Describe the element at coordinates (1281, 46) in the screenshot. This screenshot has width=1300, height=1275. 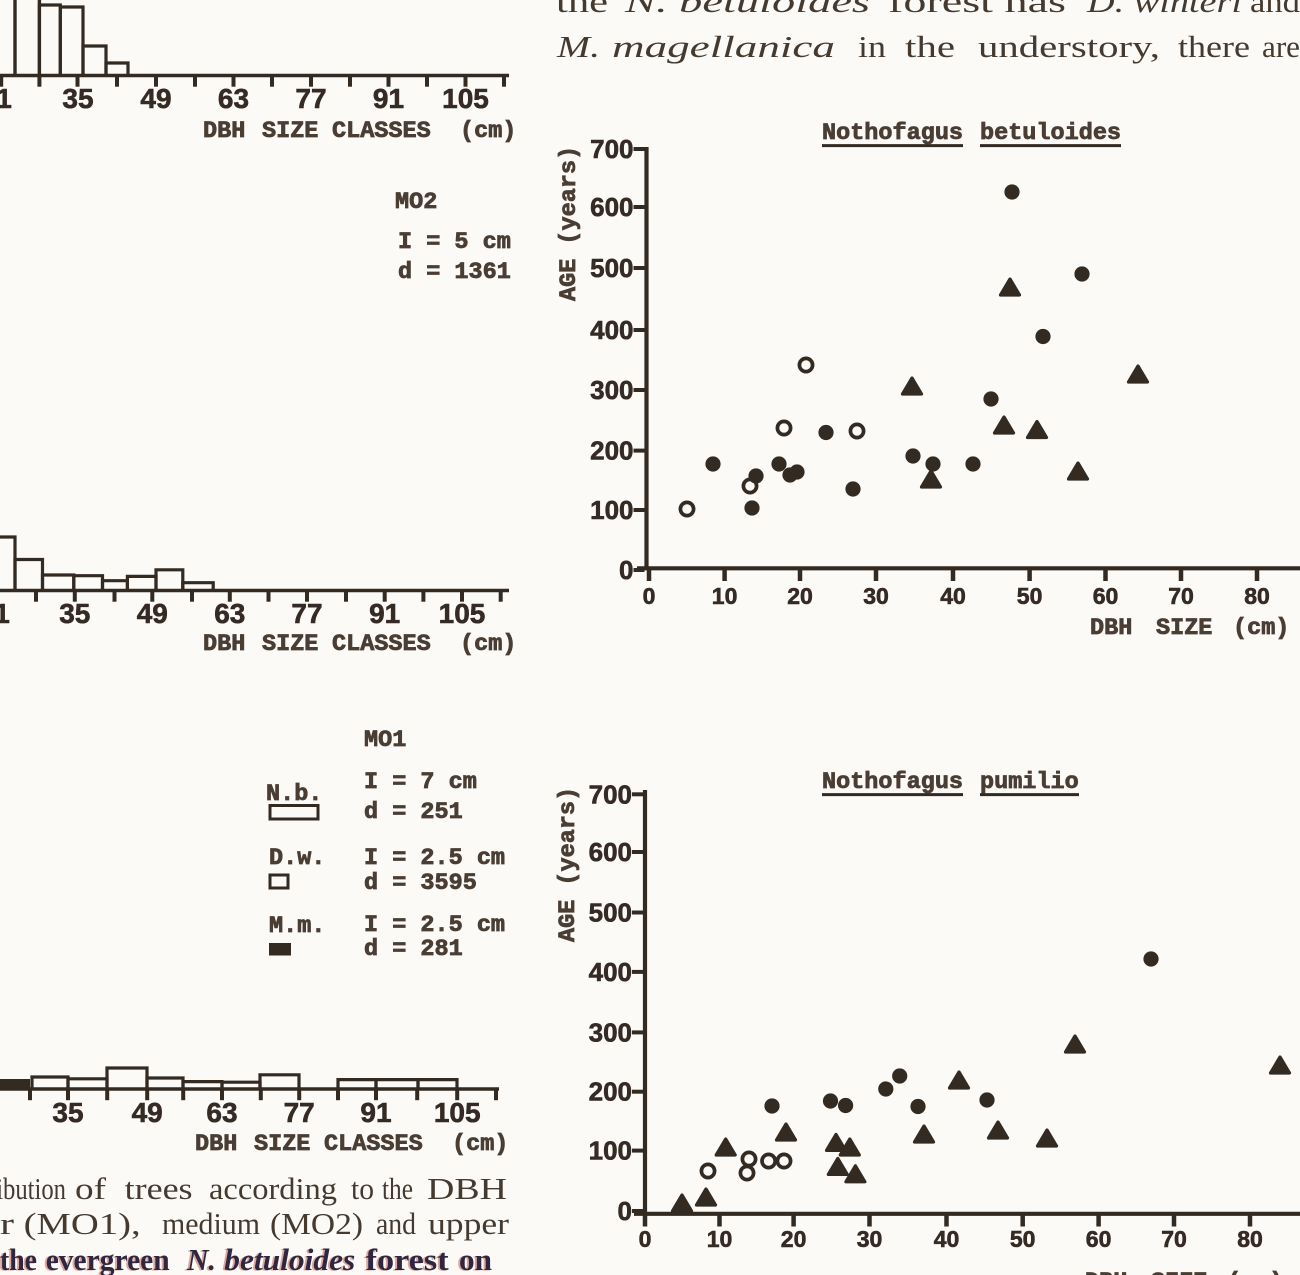
I see `svg-text: are` at that location.